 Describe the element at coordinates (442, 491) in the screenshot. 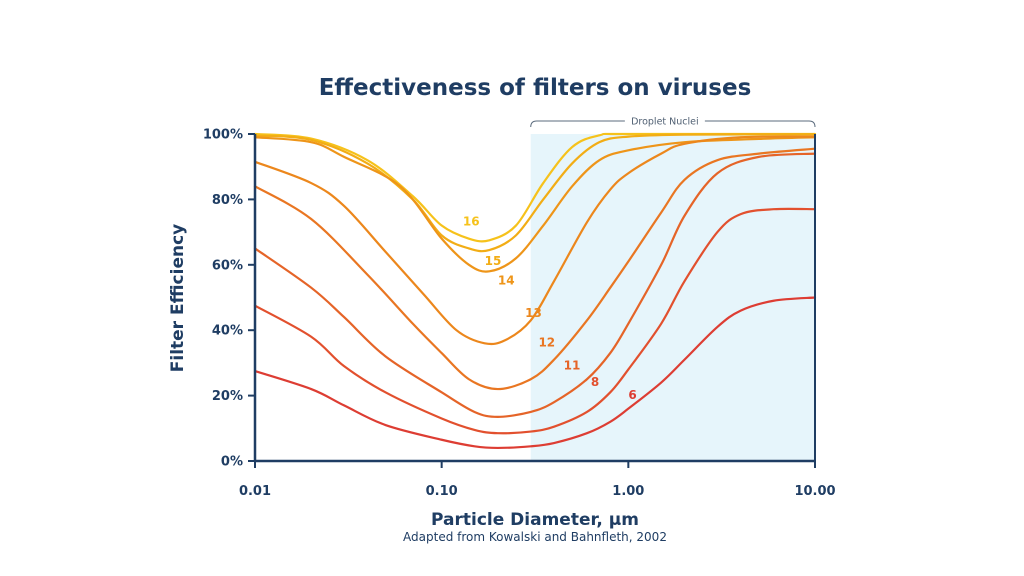

I see `x-tick-label: 0.10` at that location.